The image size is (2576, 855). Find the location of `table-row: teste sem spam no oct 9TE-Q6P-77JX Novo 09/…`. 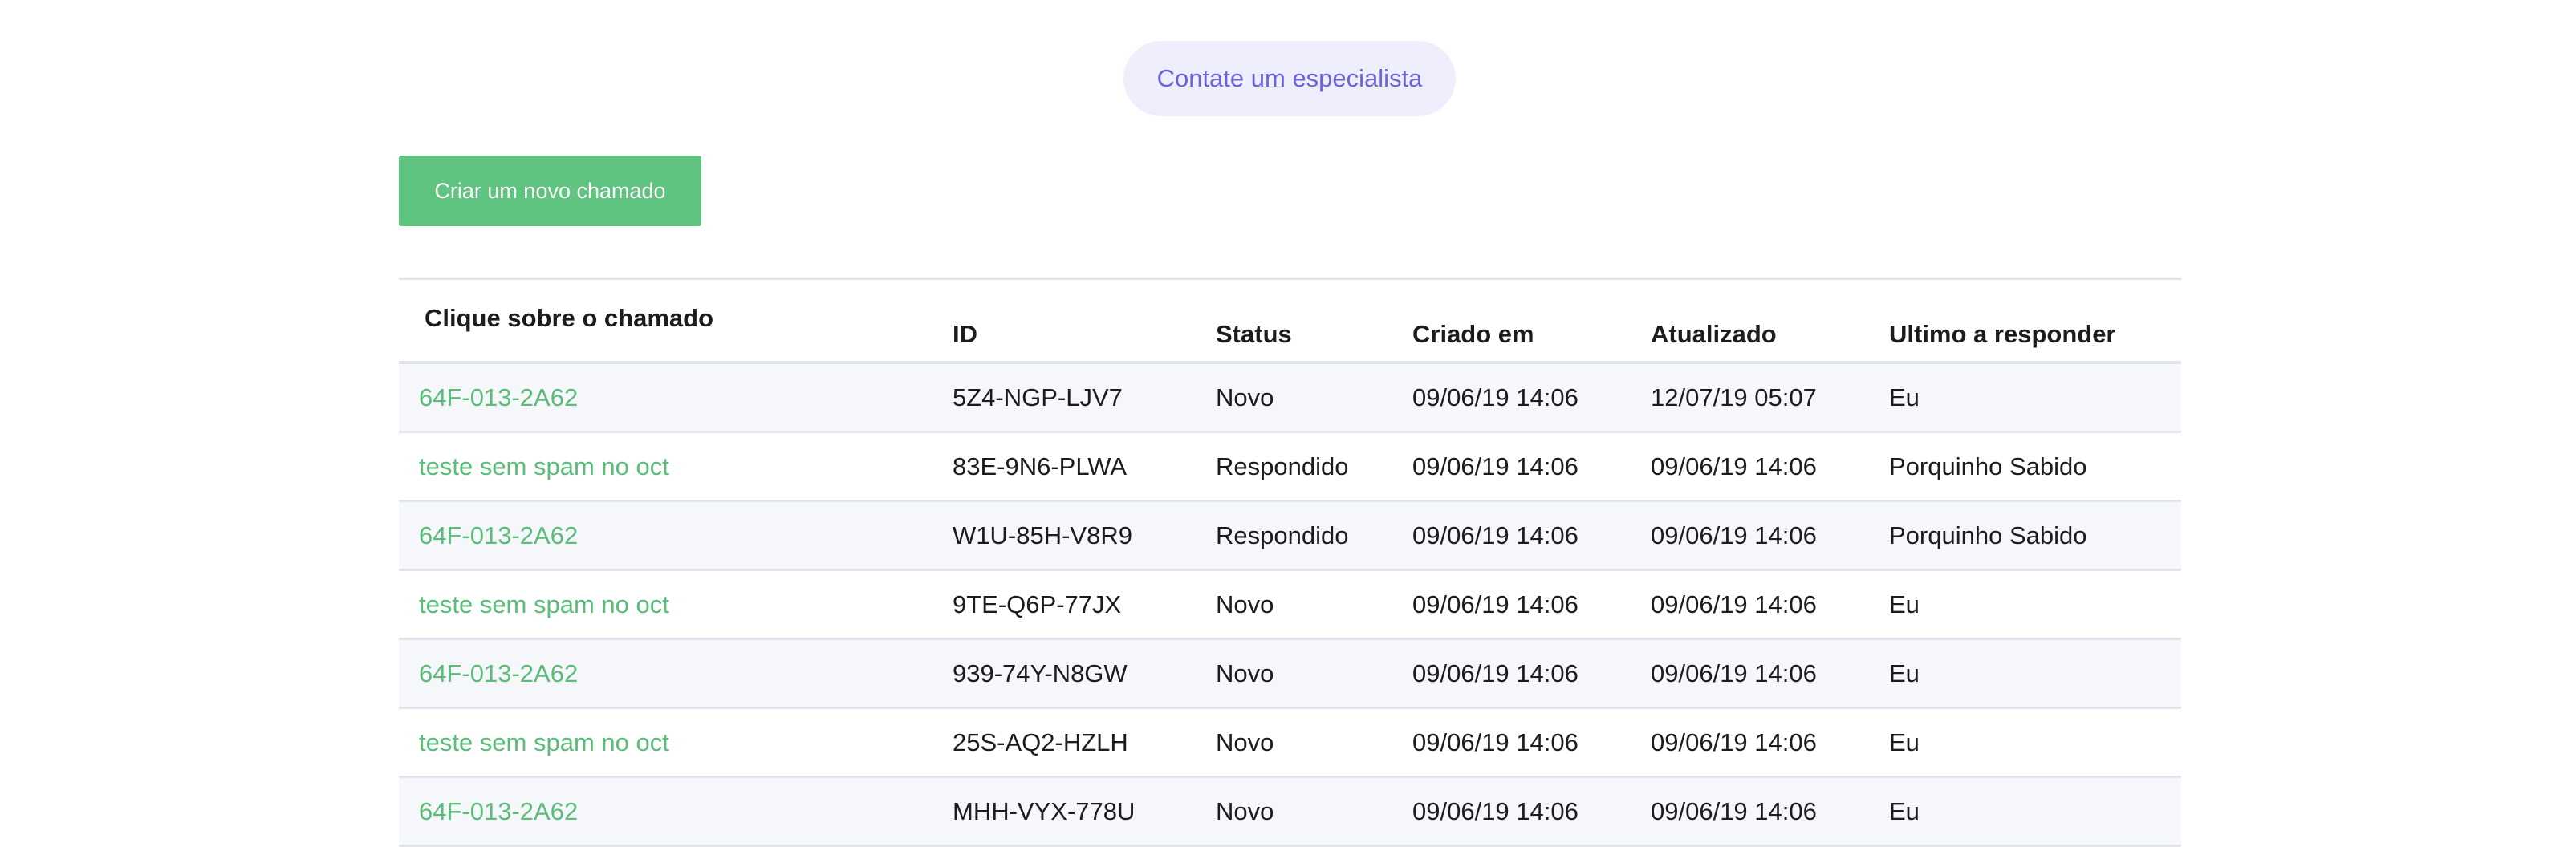

table-row: teste sem spam no oct 9TE-Q6P-77JX Novo 09/… is located at coordinates (1290, 605).